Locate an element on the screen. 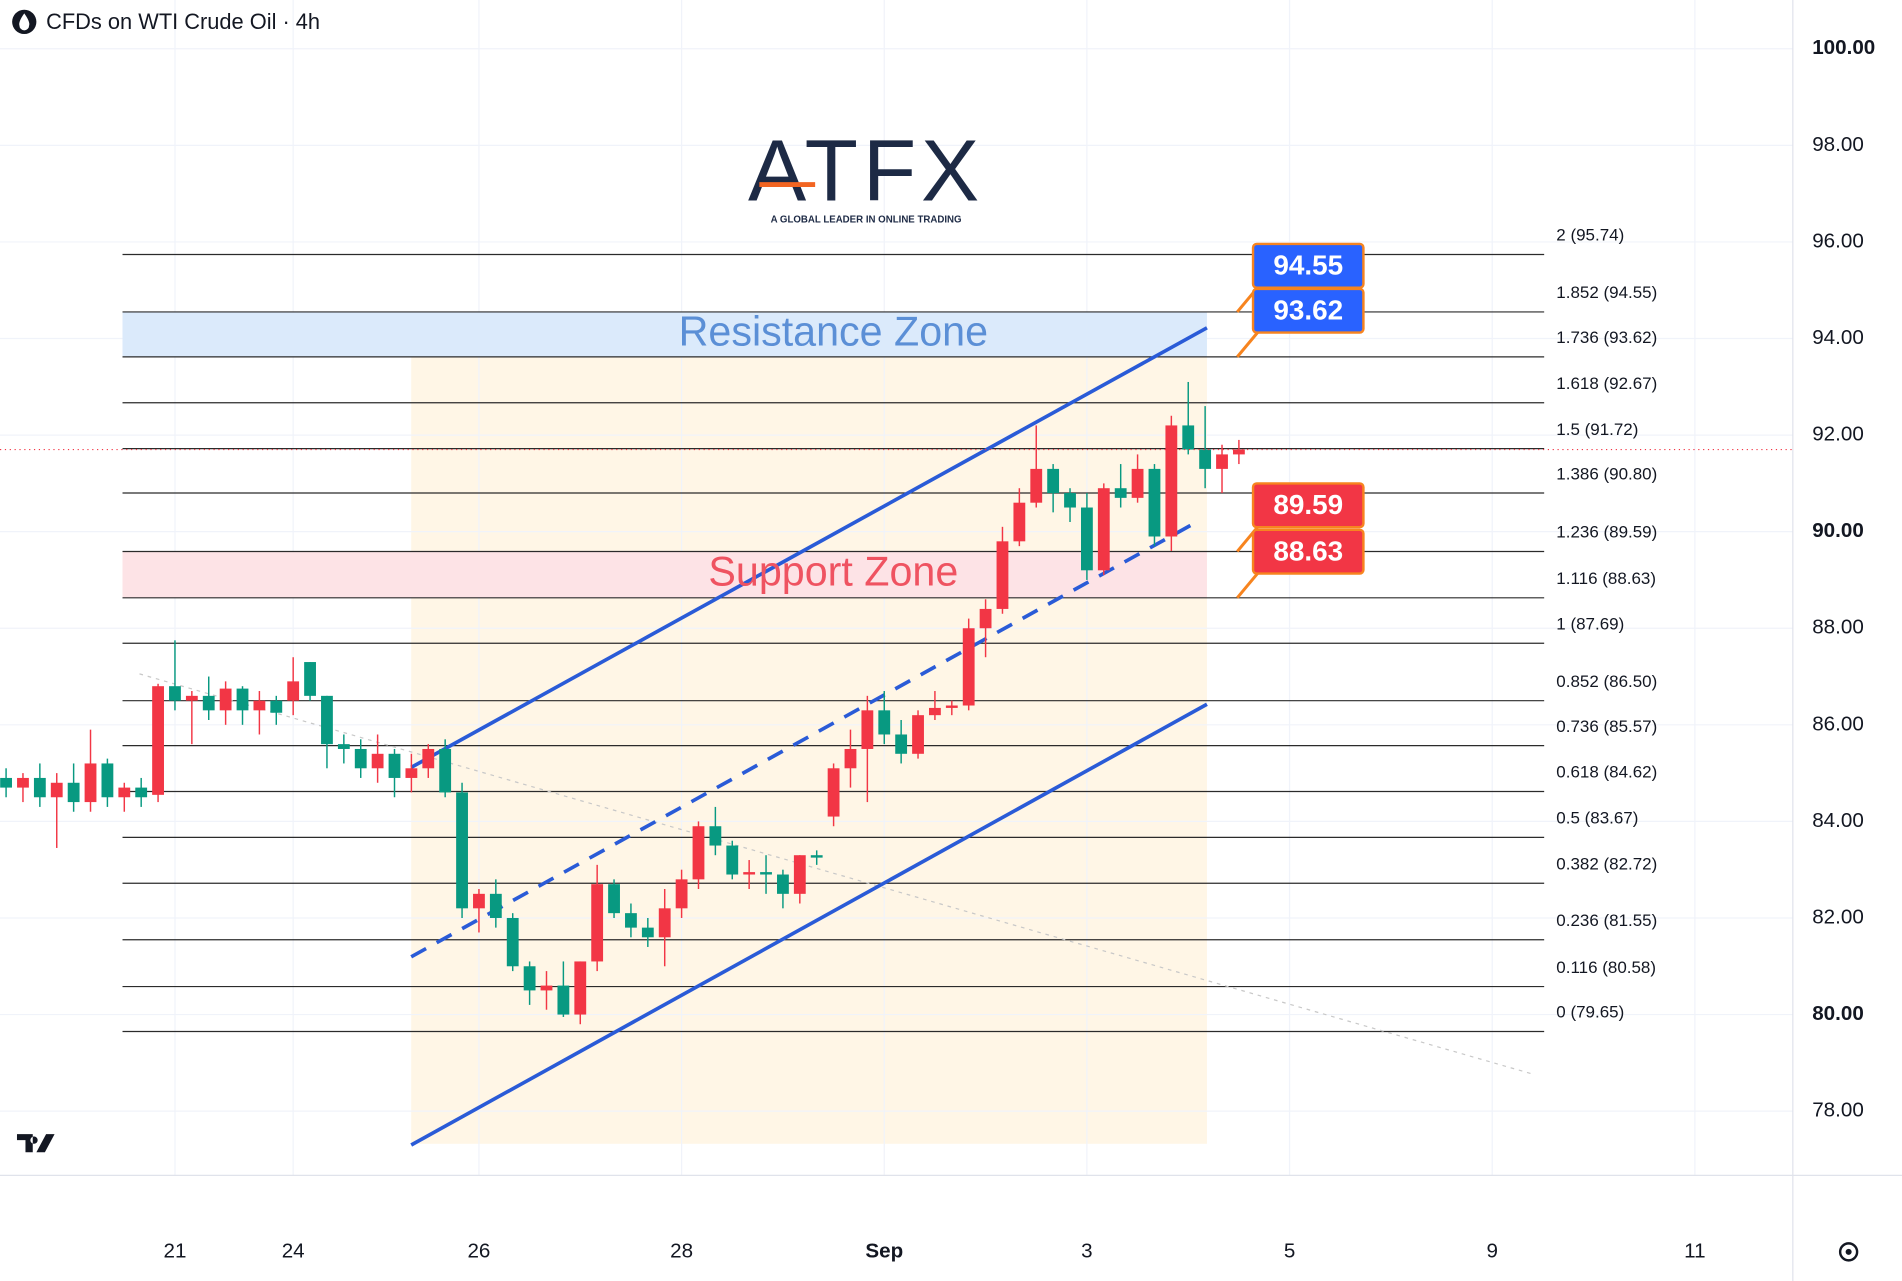 This screenshot has height=1281, width=1902. settings-icon-dot is located at coordinates (1848, 1251).